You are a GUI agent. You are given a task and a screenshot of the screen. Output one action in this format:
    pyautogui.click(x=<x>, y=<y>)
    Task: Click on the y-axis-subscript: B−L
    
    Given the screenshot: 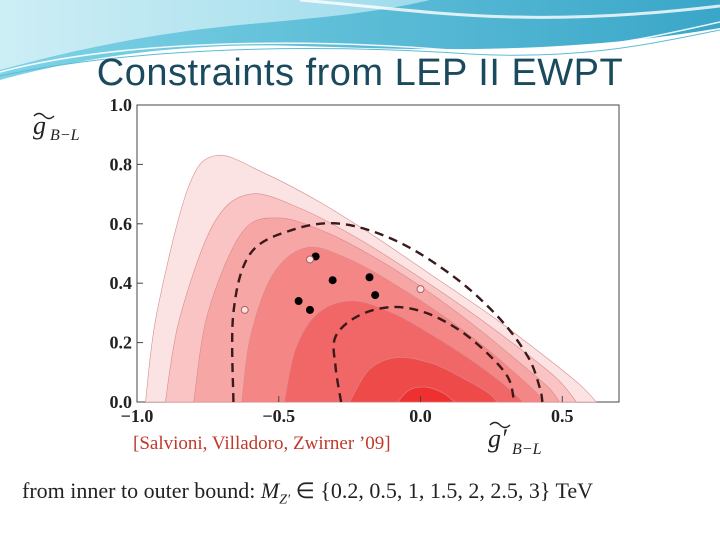 What is the action you would take?
    pyautogui.click(x=65, y=135)
    